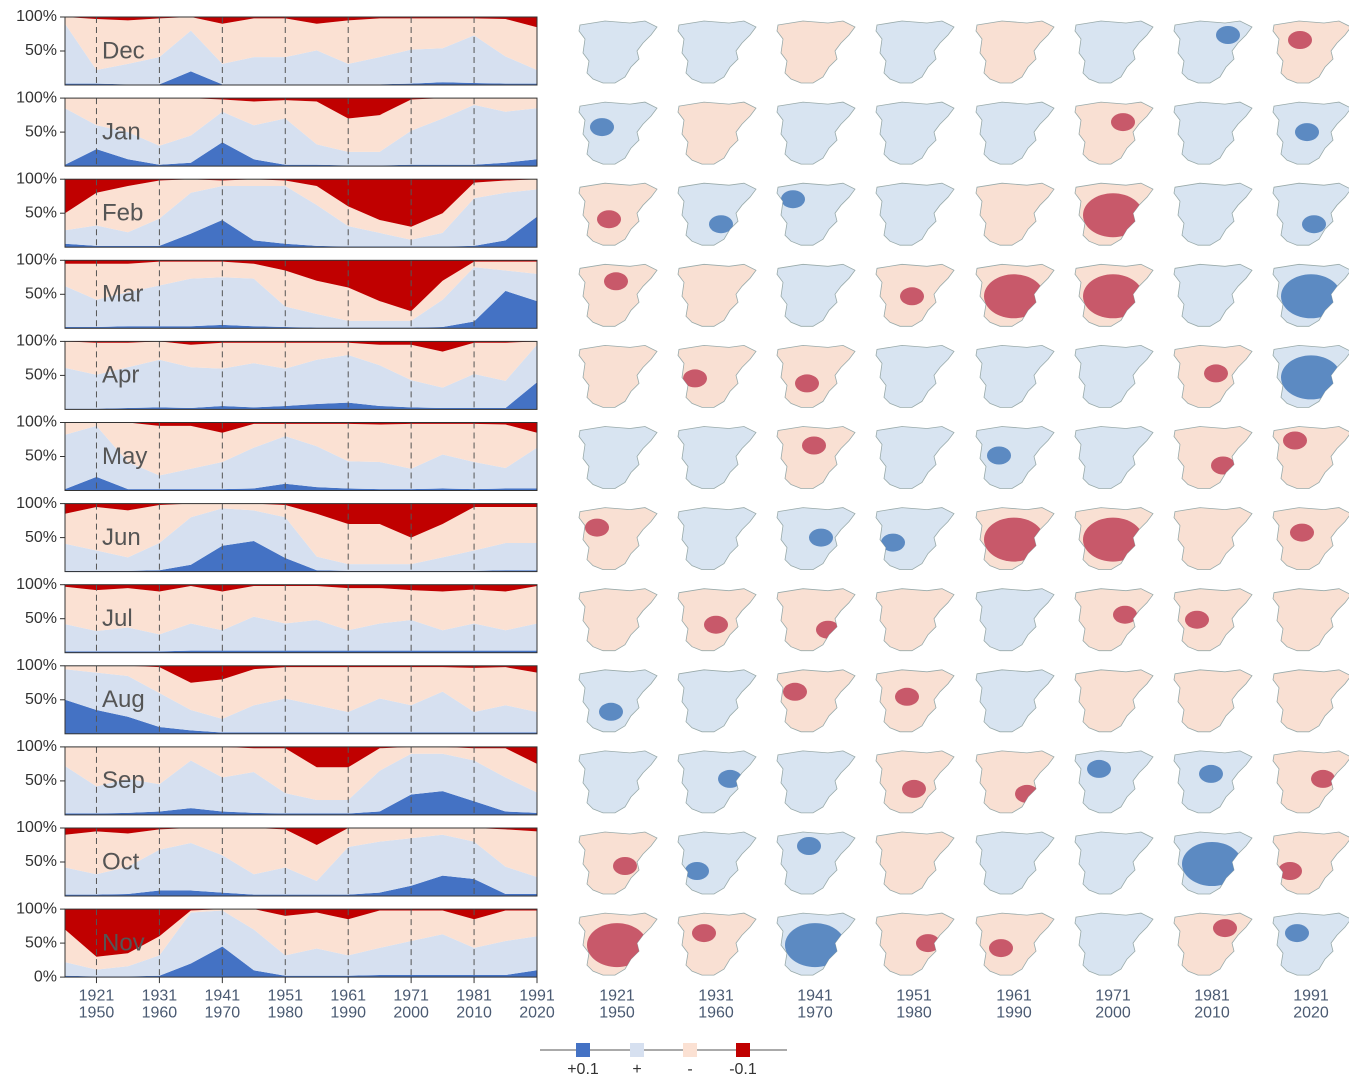 The height and width of the screenshot is (1079, 1349). Describe the element at coordinates (348, 995) in the screenshot. I see `x-tick-label: 1961` at that location.